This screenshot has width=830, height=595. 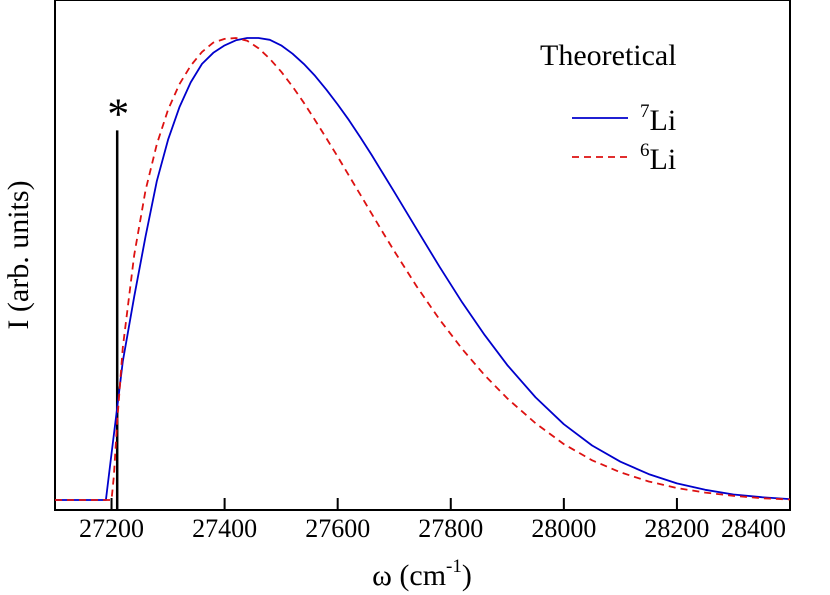 What do you see at coordinates (454, 566) in the screenshot?
I see `x-axis-label-sup: -1` at bounding box center [454, 566].